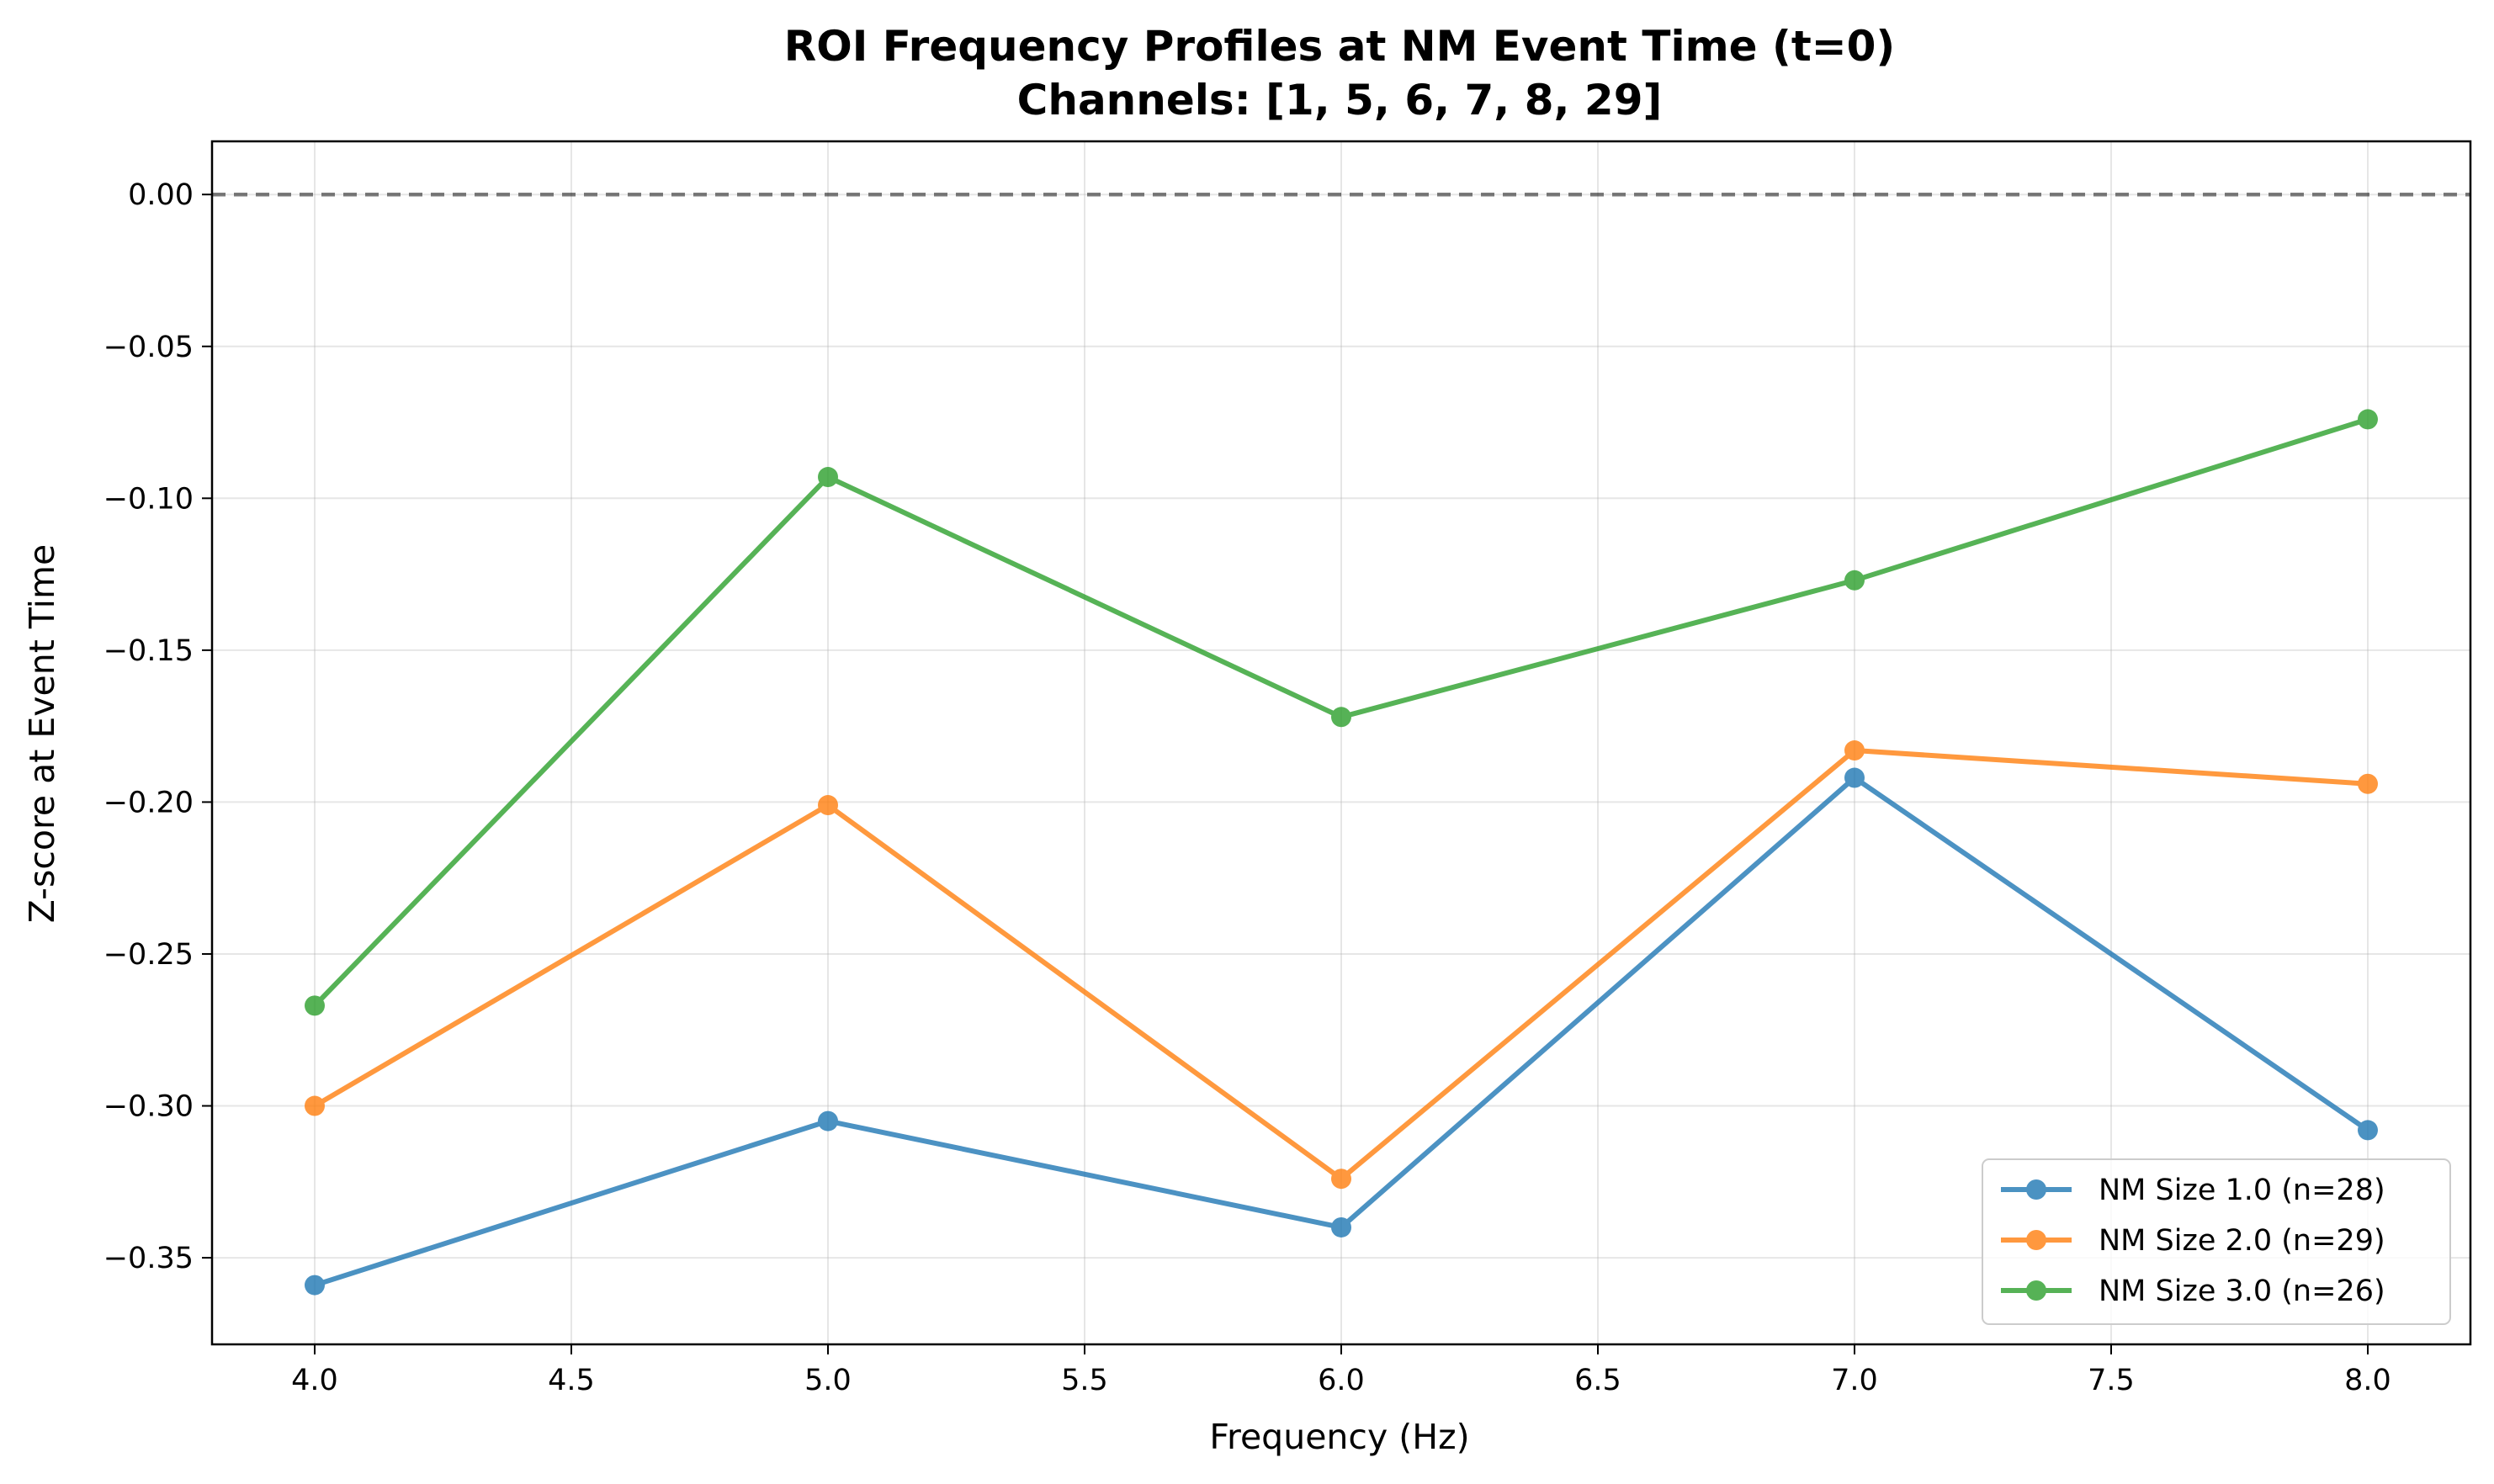  Describe the element at coordinates (2242, 1291) in the screenshot. I see `legend-label: NM Size 3.0 (n=26)` at that location.